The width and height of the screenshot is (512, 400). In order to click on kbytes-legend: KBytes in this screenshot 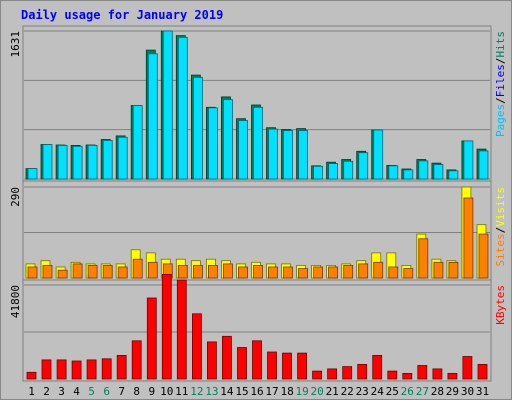, I will do `click(500, 305)`.